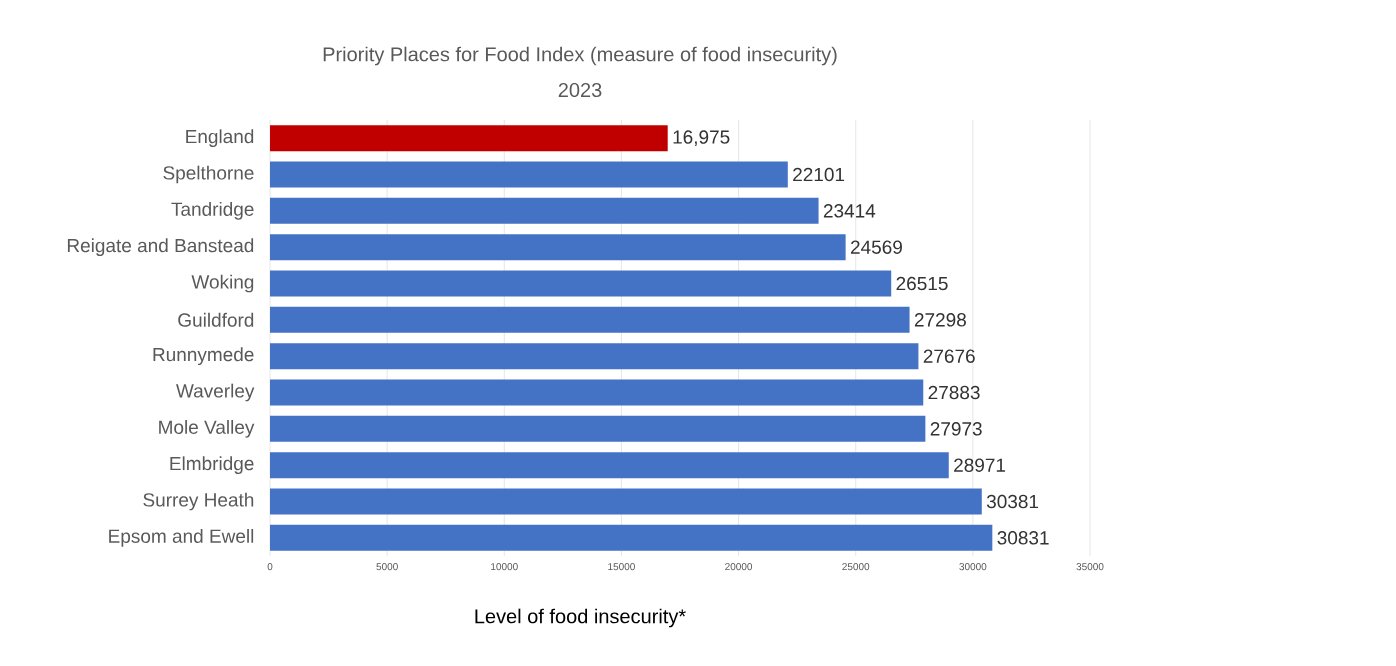  What do you see at coordinates (922, 283) in the screenshot?
I see `data-label: 26515` at bounding box center [922, 283].